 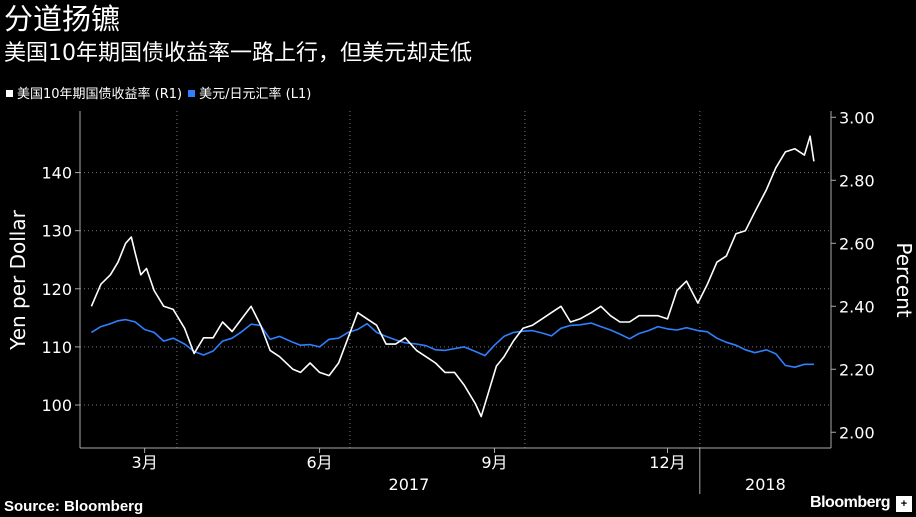 I want to click on bloomberg-logo: Bloomberg, so click(x=850, y=502).